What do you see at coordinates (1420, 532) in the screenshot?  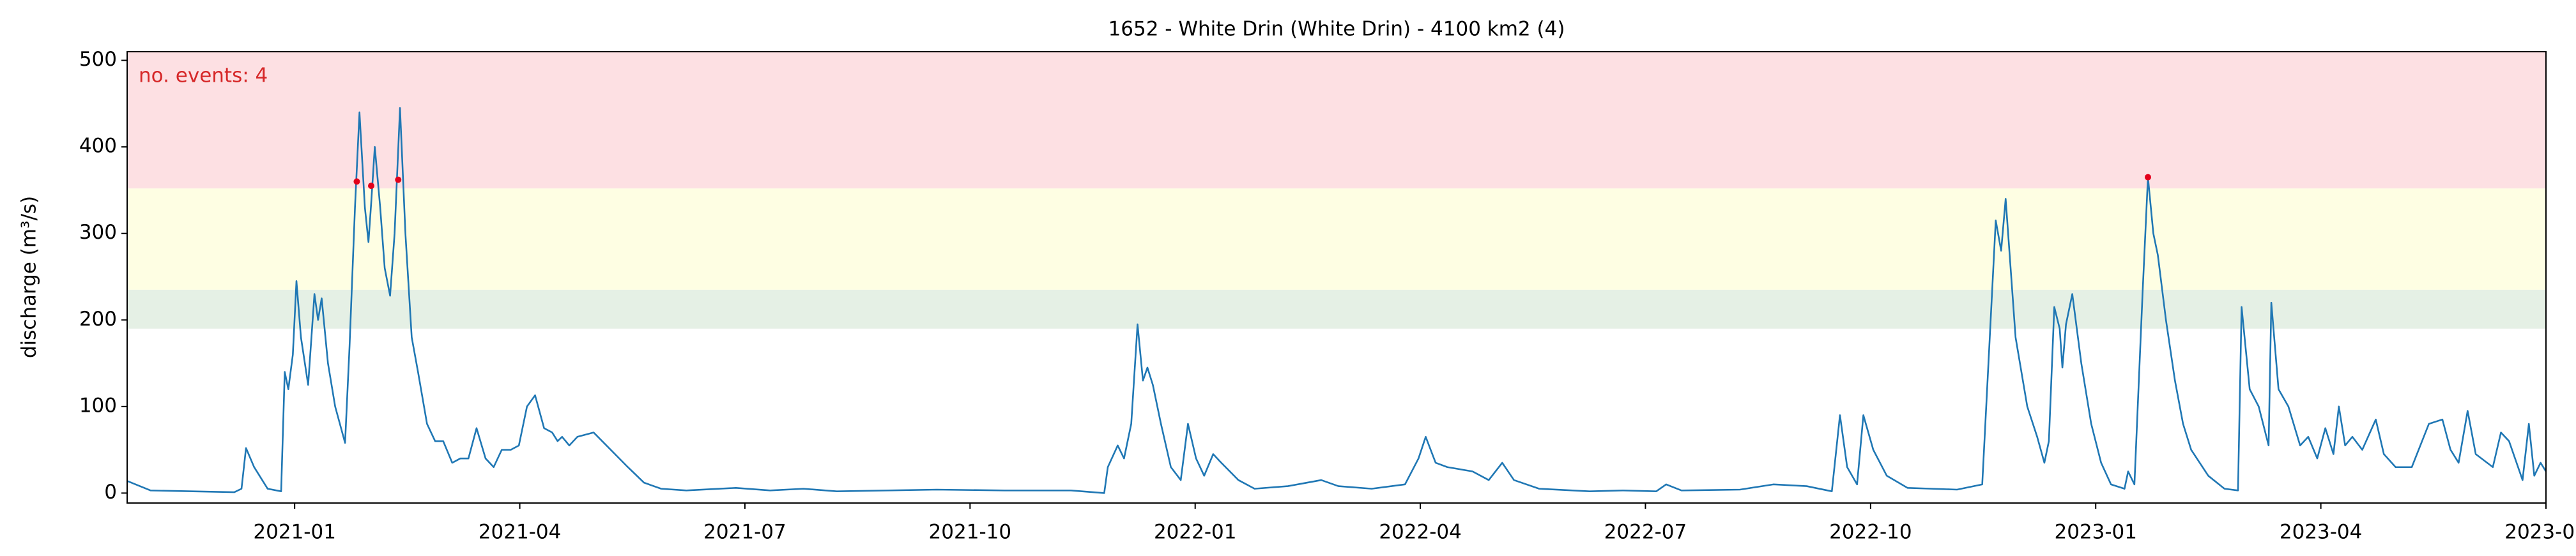 I see `x-tick-label: 2022-04` at bounding box center [1420, 532].